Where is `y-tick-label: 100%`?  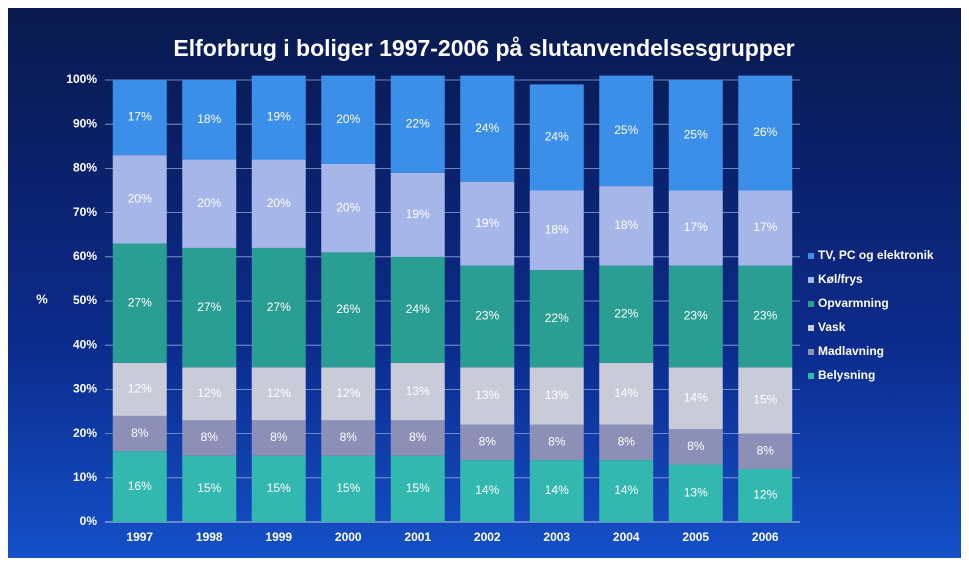
y-tick-label: 100% is located at coordinates (81, 79).